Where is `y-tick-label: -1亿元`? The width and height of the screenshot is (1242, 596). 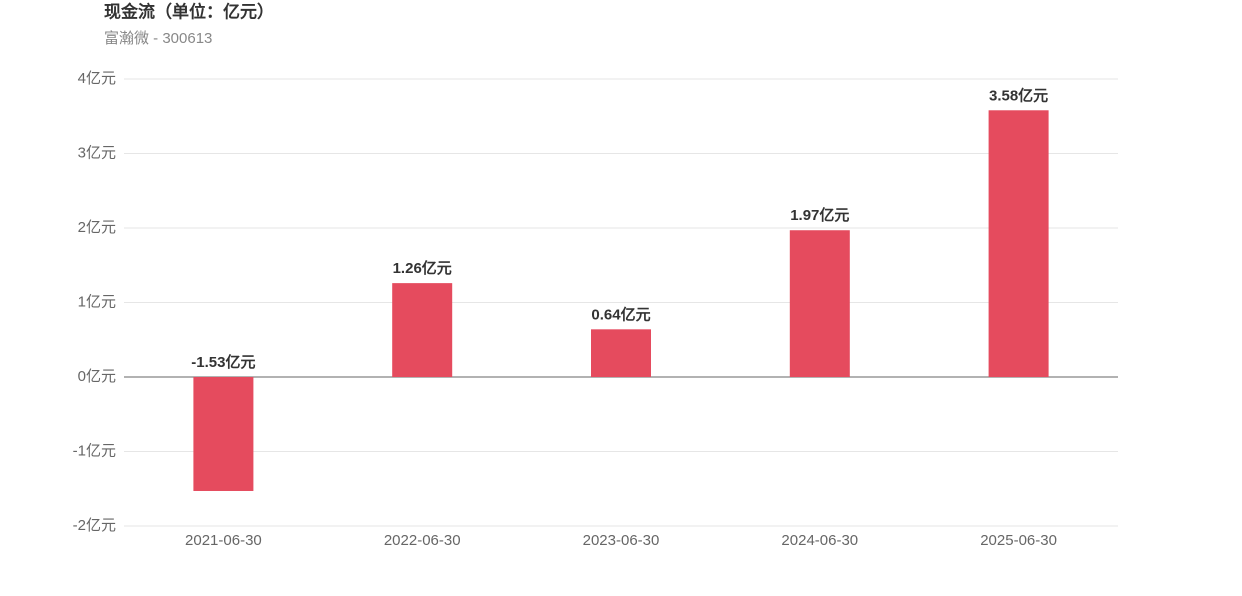
y-tick-label: -1亿元 is located at coordinates (94, 450).